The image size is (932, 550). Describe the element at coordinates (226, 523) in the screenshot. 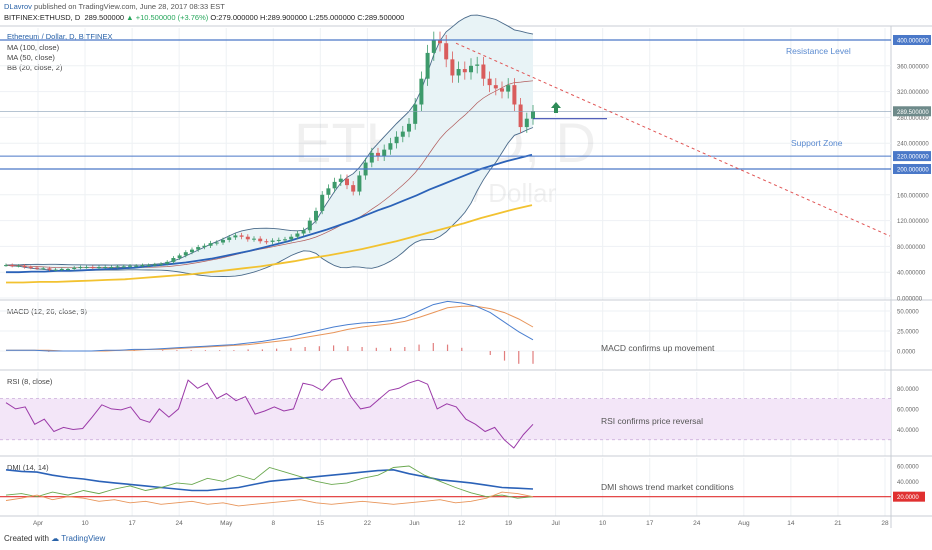

I see `time-tick-label: May` at that location.